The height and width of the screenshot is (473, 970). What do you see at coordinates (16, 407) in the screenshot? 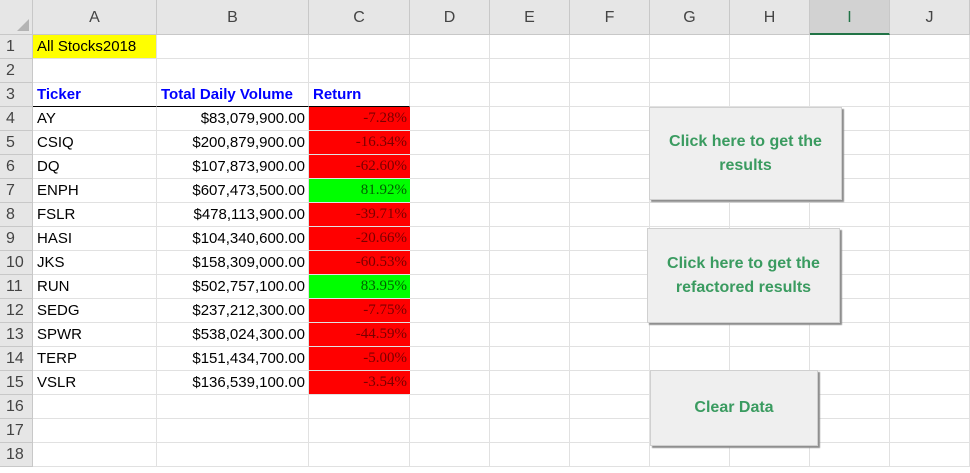
I see `row-header-16: 16` at bounding box center [16, 407].